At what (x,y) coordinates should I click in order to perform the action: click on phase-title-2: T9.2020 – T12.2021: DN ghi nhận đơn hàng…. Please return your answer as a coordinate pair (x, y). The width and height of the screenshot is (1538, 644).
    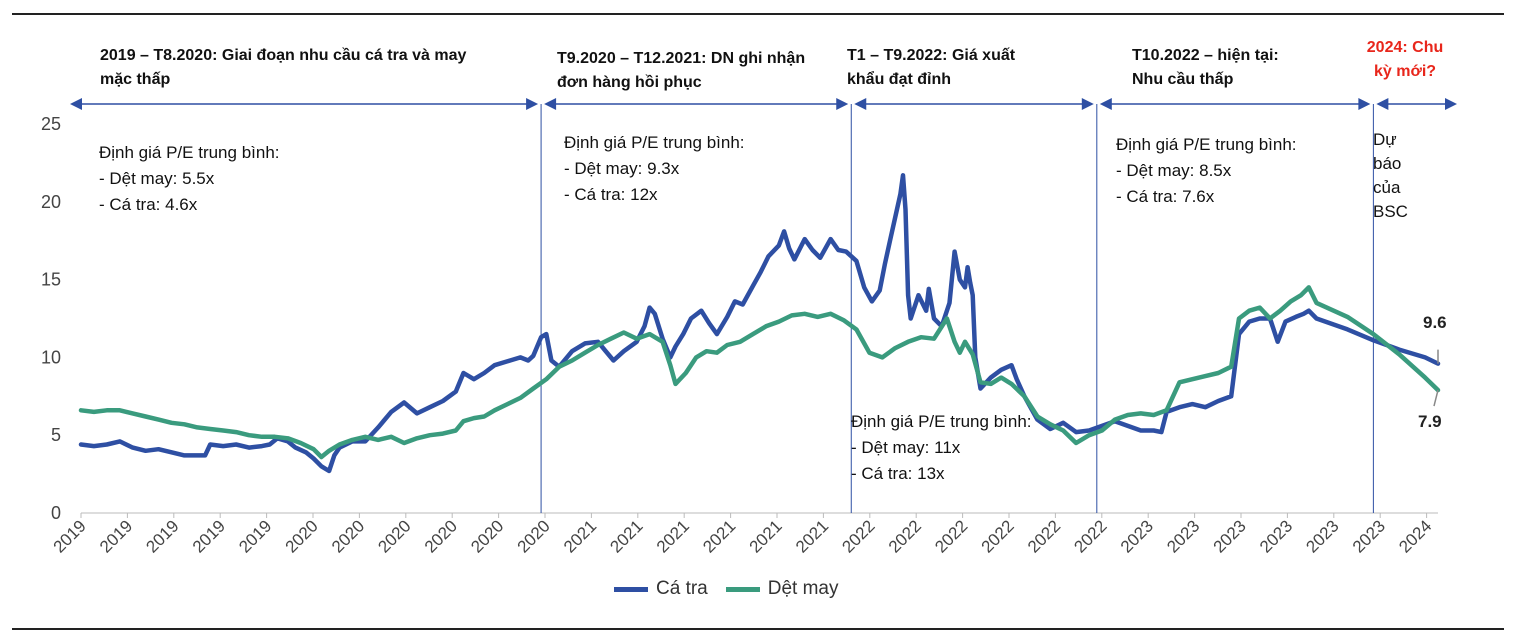
    Looking at the image, I should click on (697, 71).